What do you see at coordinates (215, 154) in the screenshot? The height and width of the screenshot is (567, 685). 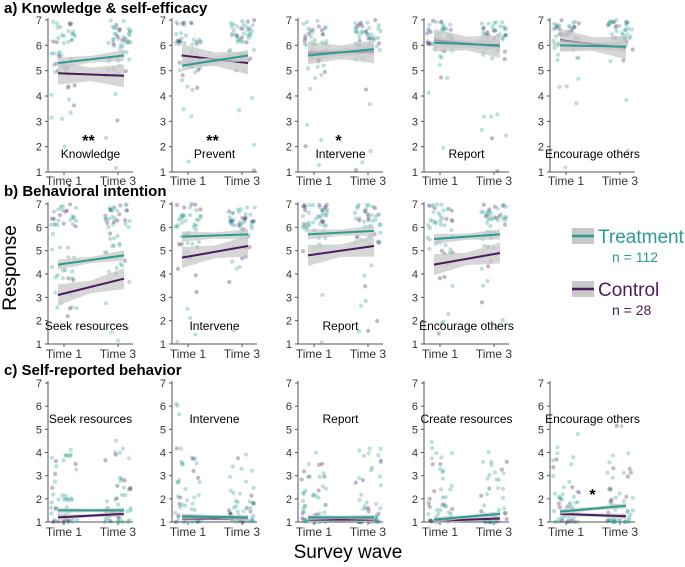 I see `panel-label: Prevent` at bounding box center [215, 154].